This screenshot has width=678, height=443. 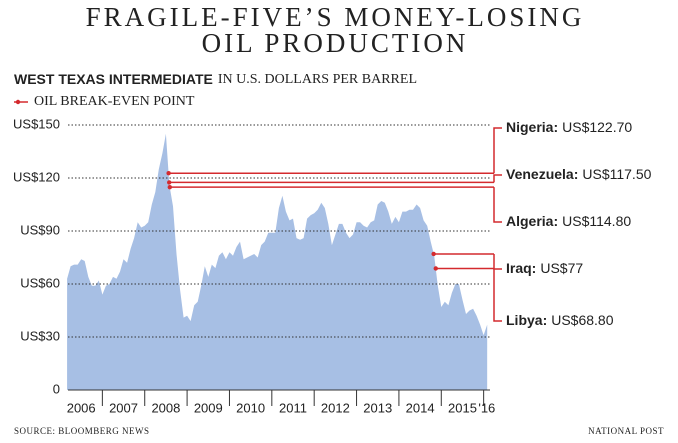 I want to click on x-tick-label: 2015, so click(x=462, y=407).